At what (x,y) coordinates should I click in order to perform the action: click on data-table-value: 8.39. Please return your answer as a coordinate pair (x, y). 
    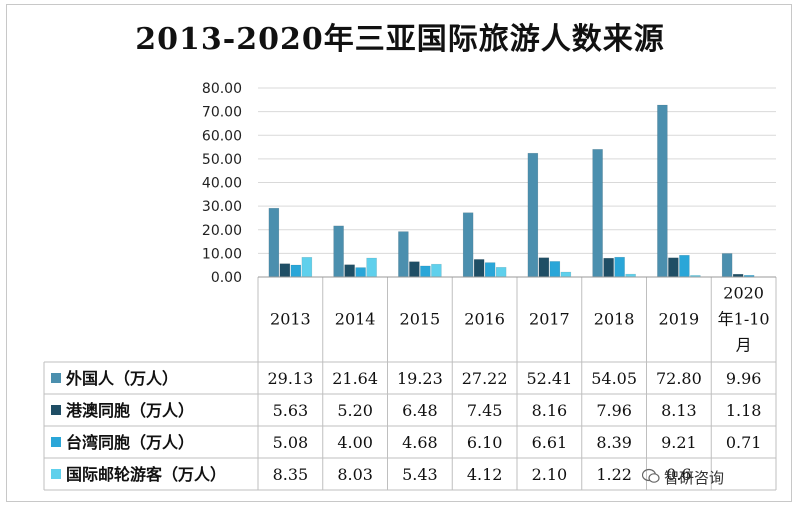
    Looking at the image, I should click on (614, 442).